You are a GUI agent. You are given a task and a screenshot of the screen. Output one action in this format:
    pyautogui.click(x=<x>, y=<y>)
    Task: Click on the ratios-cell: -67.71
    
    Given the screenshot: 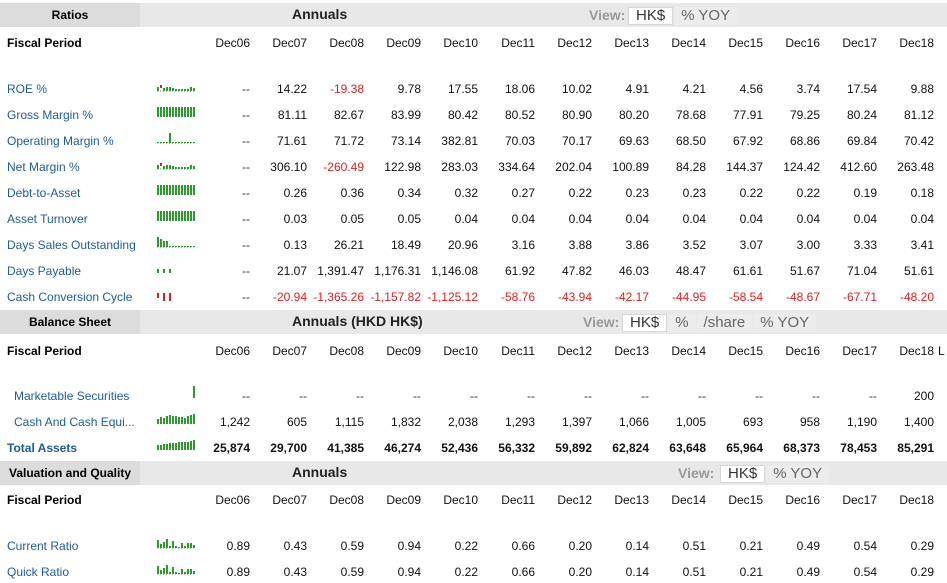 What is the action you would take?
    pyautogui.click(x=859, y=297)
    